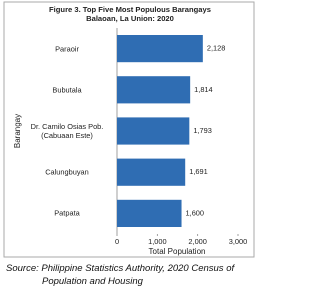 Image resolution: width=320 pixels, height=301 pixels. I want to click on y-tick-label: Patpata, so click(67, 213).